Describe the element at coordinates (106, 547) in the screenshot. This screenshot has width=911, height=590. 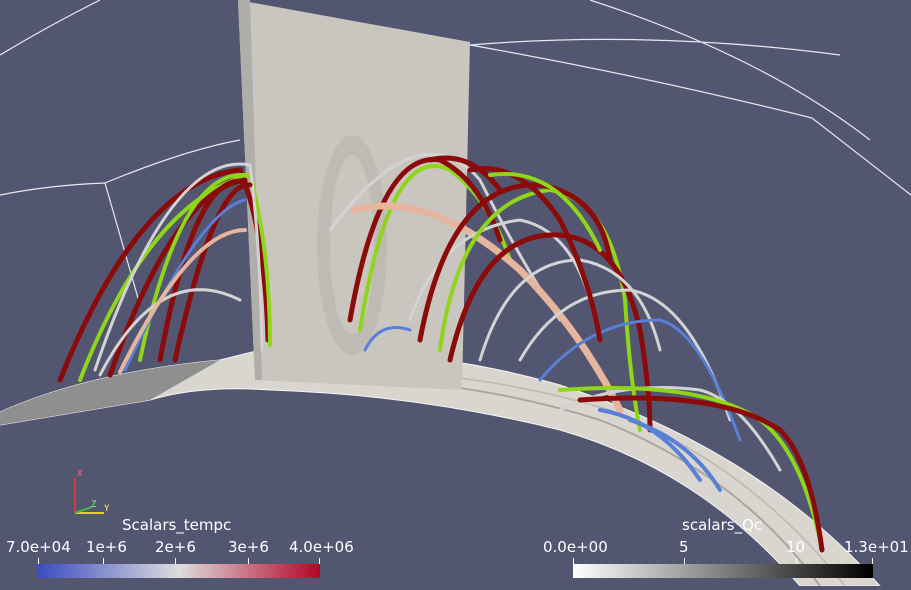
I see `legend-tempc-tick-1: 1e+6` at that location.